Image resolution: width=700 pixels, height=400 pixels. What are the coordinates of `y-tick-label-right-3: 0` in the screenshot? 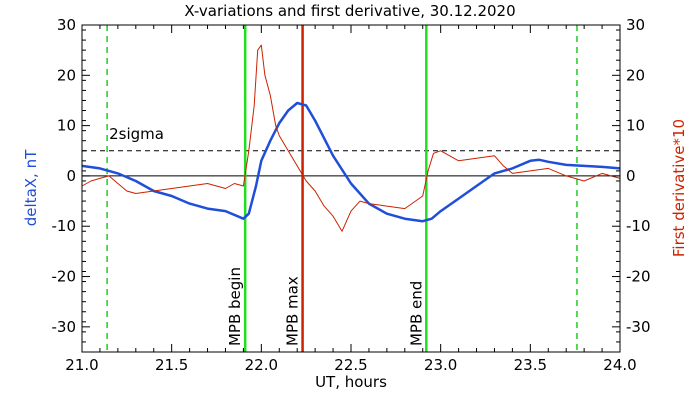 It's located at (631, 176).